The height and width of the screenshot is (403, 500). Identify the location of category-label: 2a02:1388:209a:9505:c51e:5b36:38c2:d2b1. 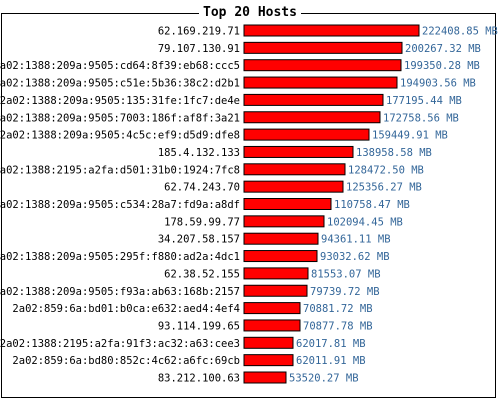
(120, 84).